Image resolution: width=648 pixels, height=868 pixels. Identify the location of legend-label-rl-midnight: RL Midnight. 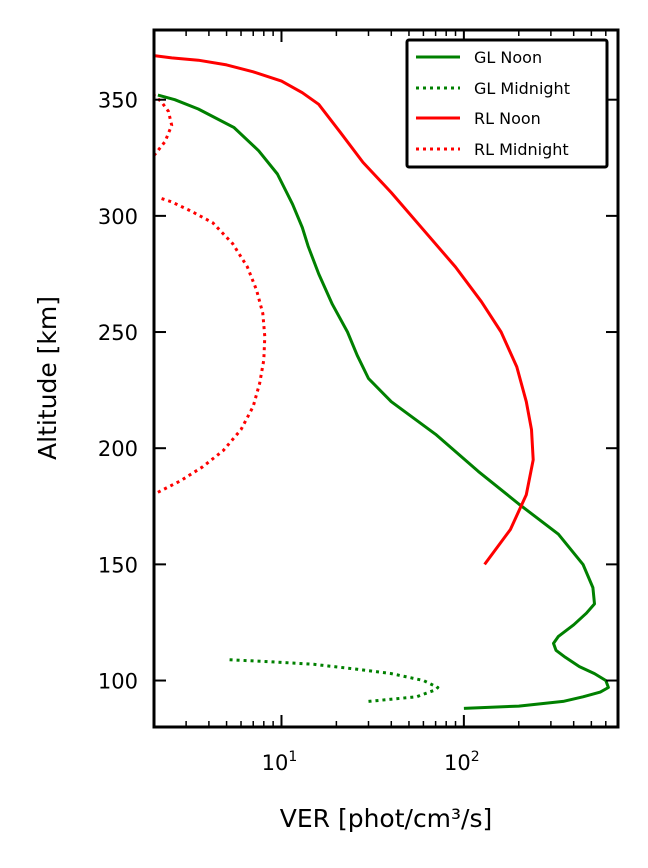
(521, 149).